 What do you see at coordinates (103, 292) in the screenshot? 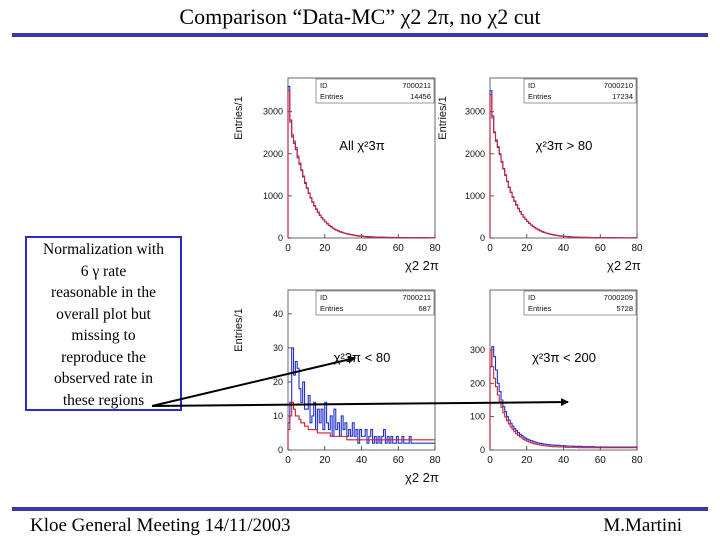
I see `note-line: reasonable in the` at bounding box center [103, 292].